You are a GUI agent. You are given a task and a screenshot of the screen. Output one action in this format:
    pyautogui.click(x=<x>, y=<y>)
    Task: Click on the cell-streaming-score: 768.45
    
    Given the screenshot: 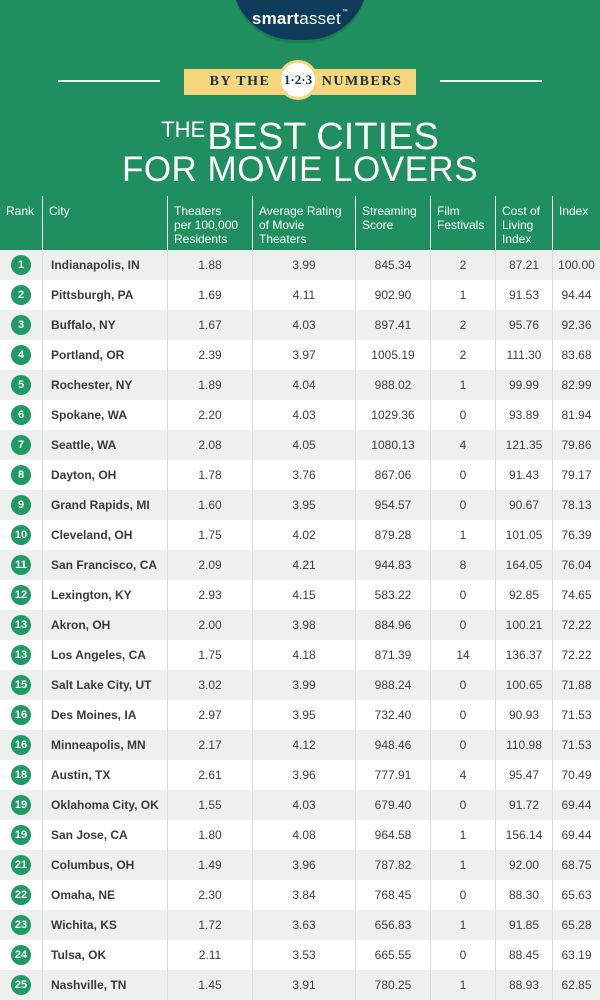 What is the action you would take?
    pyautogui.click(x=392, y=895)
    